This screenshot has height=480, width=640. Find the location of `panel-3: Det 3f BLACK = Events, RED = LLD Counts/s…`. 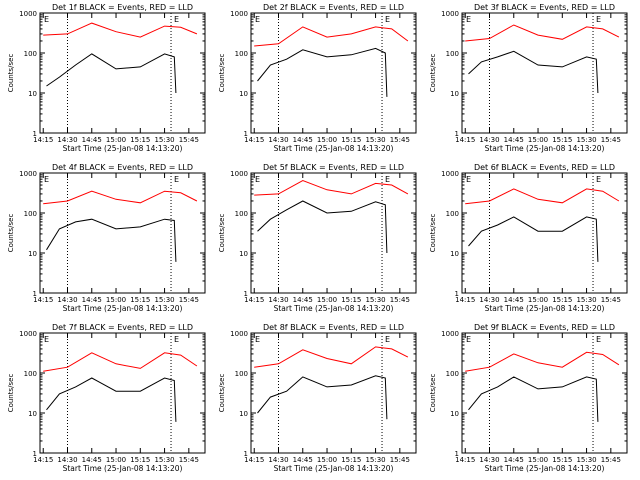

panel-3: Det 3f BLACK = Events, RED = LLD Counts/s… is located at coordinates (528, 78).